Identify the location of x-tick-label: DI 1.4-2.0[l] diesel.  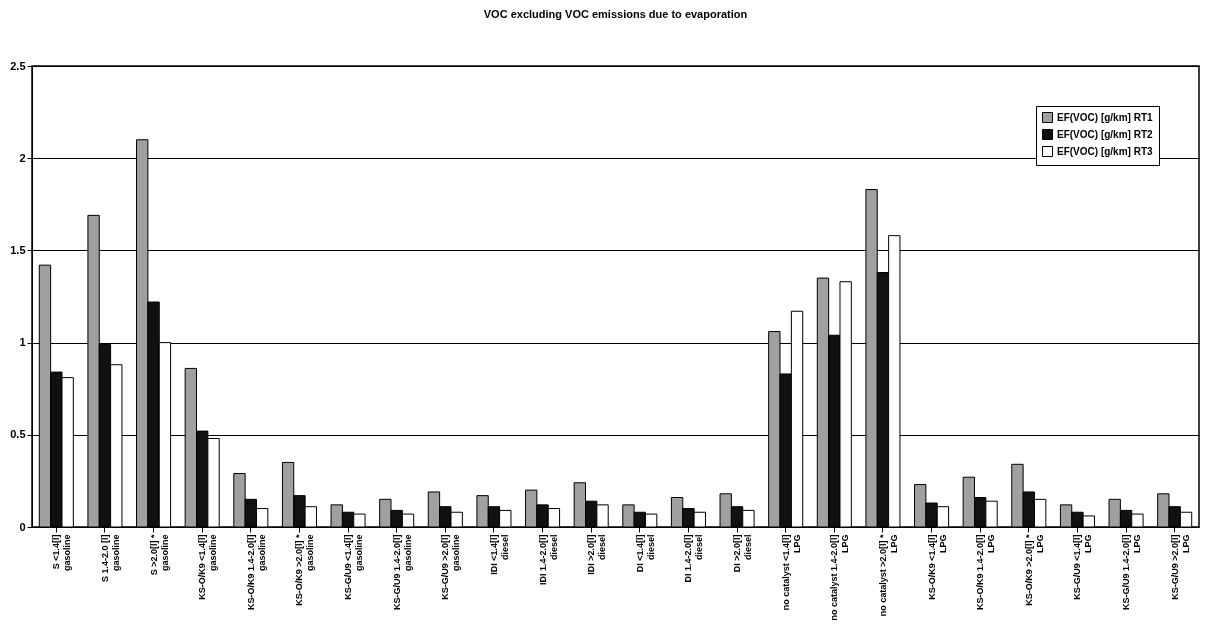
(694, 558).